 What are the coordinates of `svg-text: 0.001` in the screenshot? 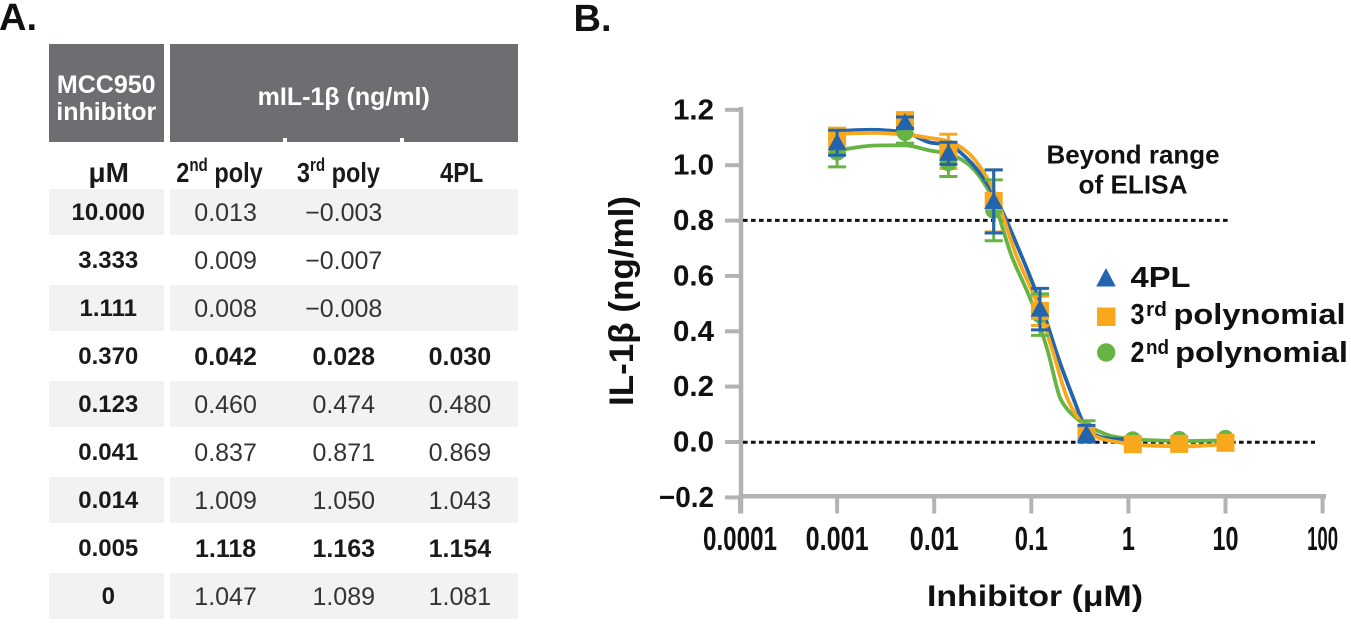 It's located at (837, 538).